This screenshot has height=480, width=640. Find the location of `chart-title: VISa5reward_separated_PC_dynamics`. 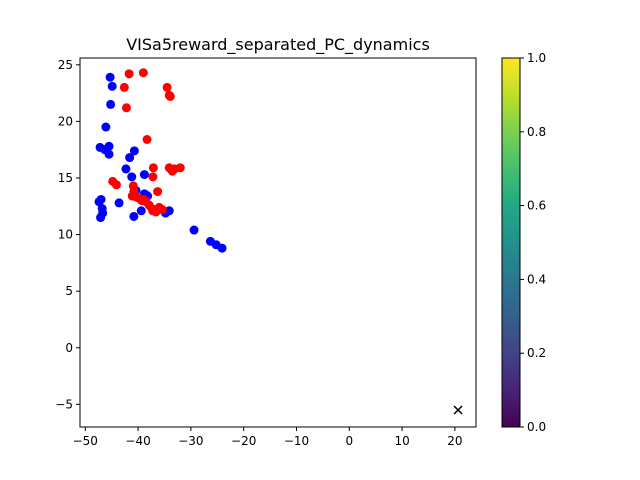

chart-title: VISa5reward_separated_PC_dynamics is located at coordinates (278, 45).